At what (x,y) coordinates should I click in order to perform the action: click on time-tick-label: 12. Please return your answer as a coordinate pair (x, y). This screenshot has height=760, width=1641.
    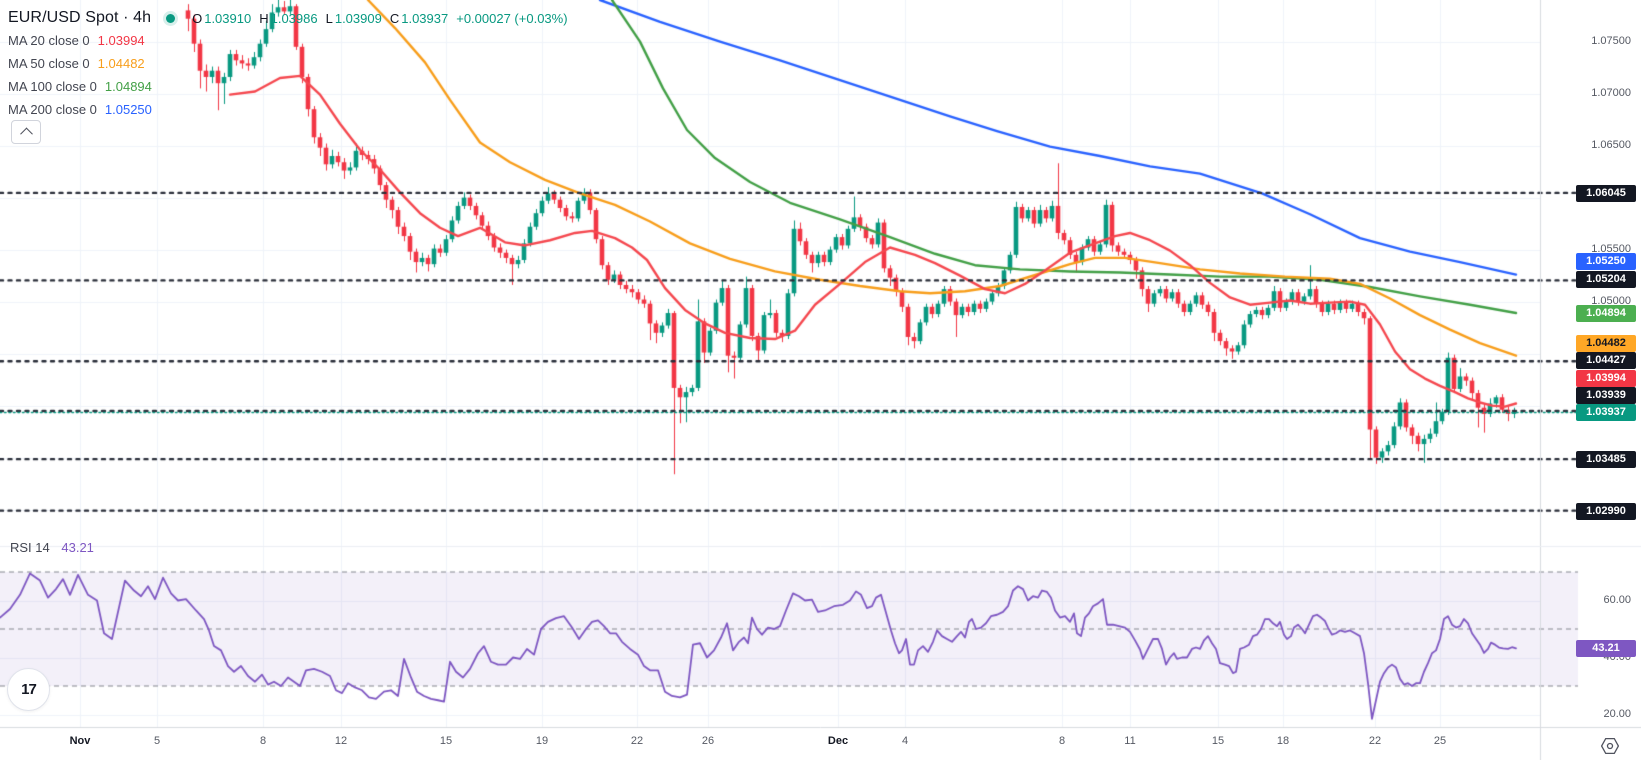
    Looking at the image, I should click on (341, 741).